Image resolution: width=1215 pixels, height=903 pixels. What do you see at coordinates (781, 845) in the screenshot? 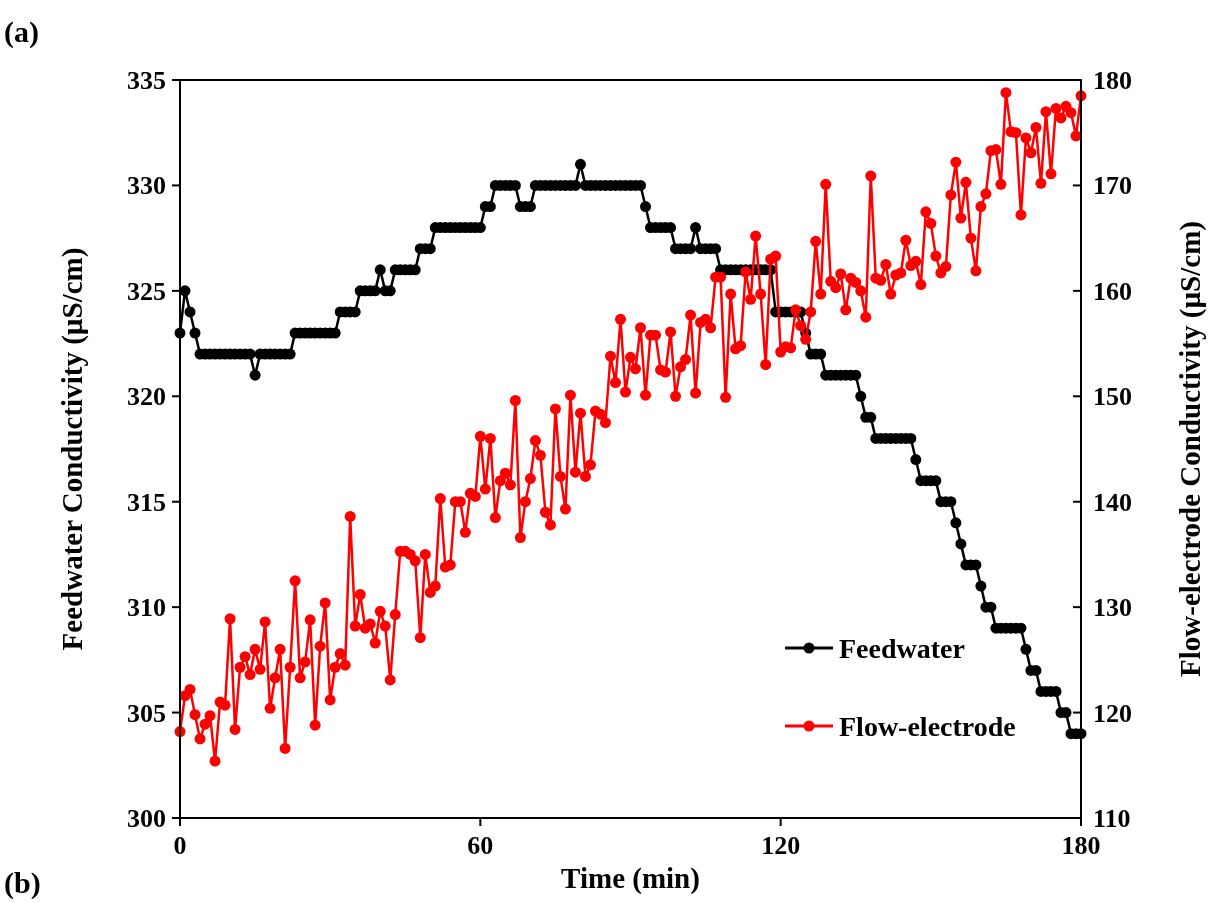
I see `x-tick-label: 120` at bounding box center [781, 845].